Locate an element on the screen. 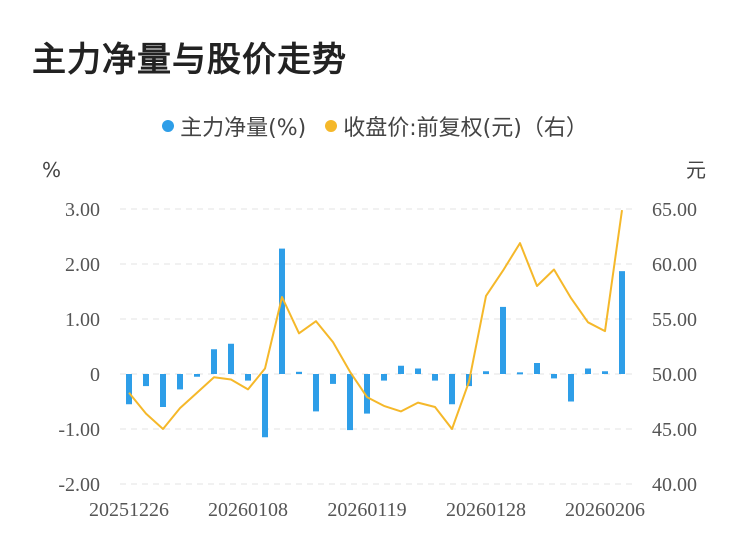  right-axis-labels: 65.00 60.00 55.00 50.00 45.00 40.00 is located at coordinates (674, 347).